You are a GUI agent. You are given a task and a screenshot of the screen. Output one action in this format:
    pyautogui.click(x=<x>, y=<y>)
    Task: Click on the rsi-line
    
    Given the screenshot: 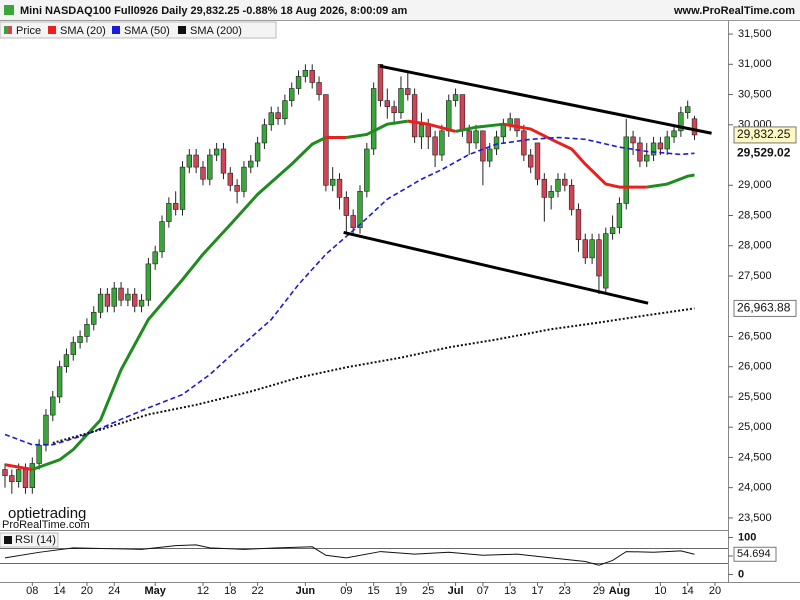 What is the action you would take?
    pyautogui.click(x=349, y=555)
    